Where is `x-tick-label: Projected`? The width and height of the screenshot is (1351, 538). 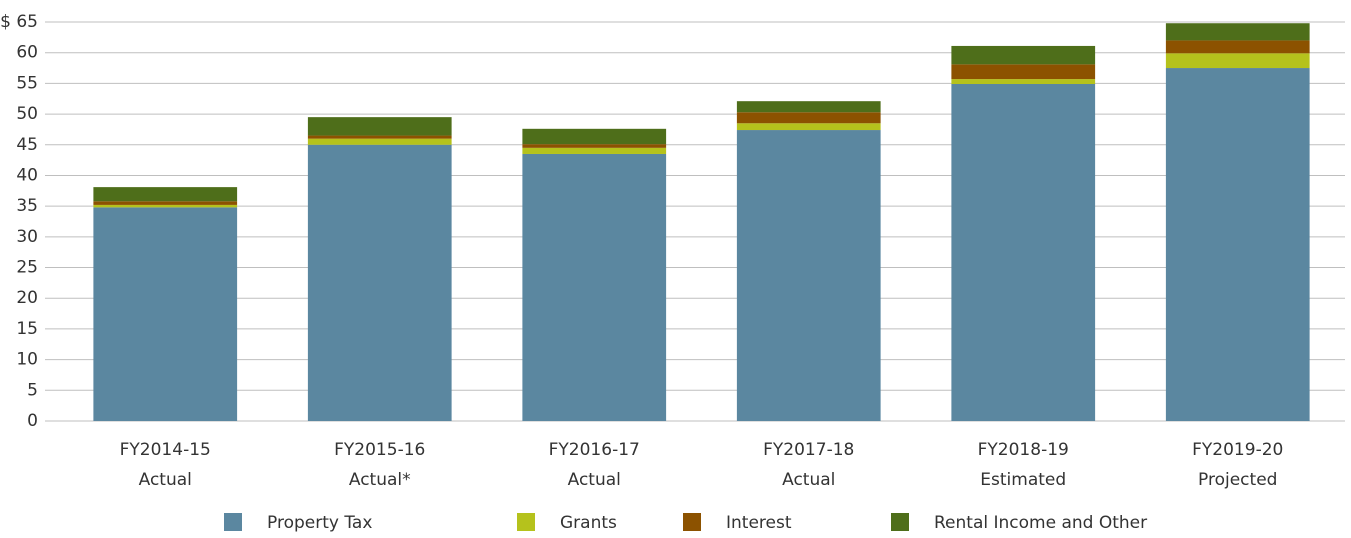
x-tick-label: Projected is located at coordinates (1237, 480).